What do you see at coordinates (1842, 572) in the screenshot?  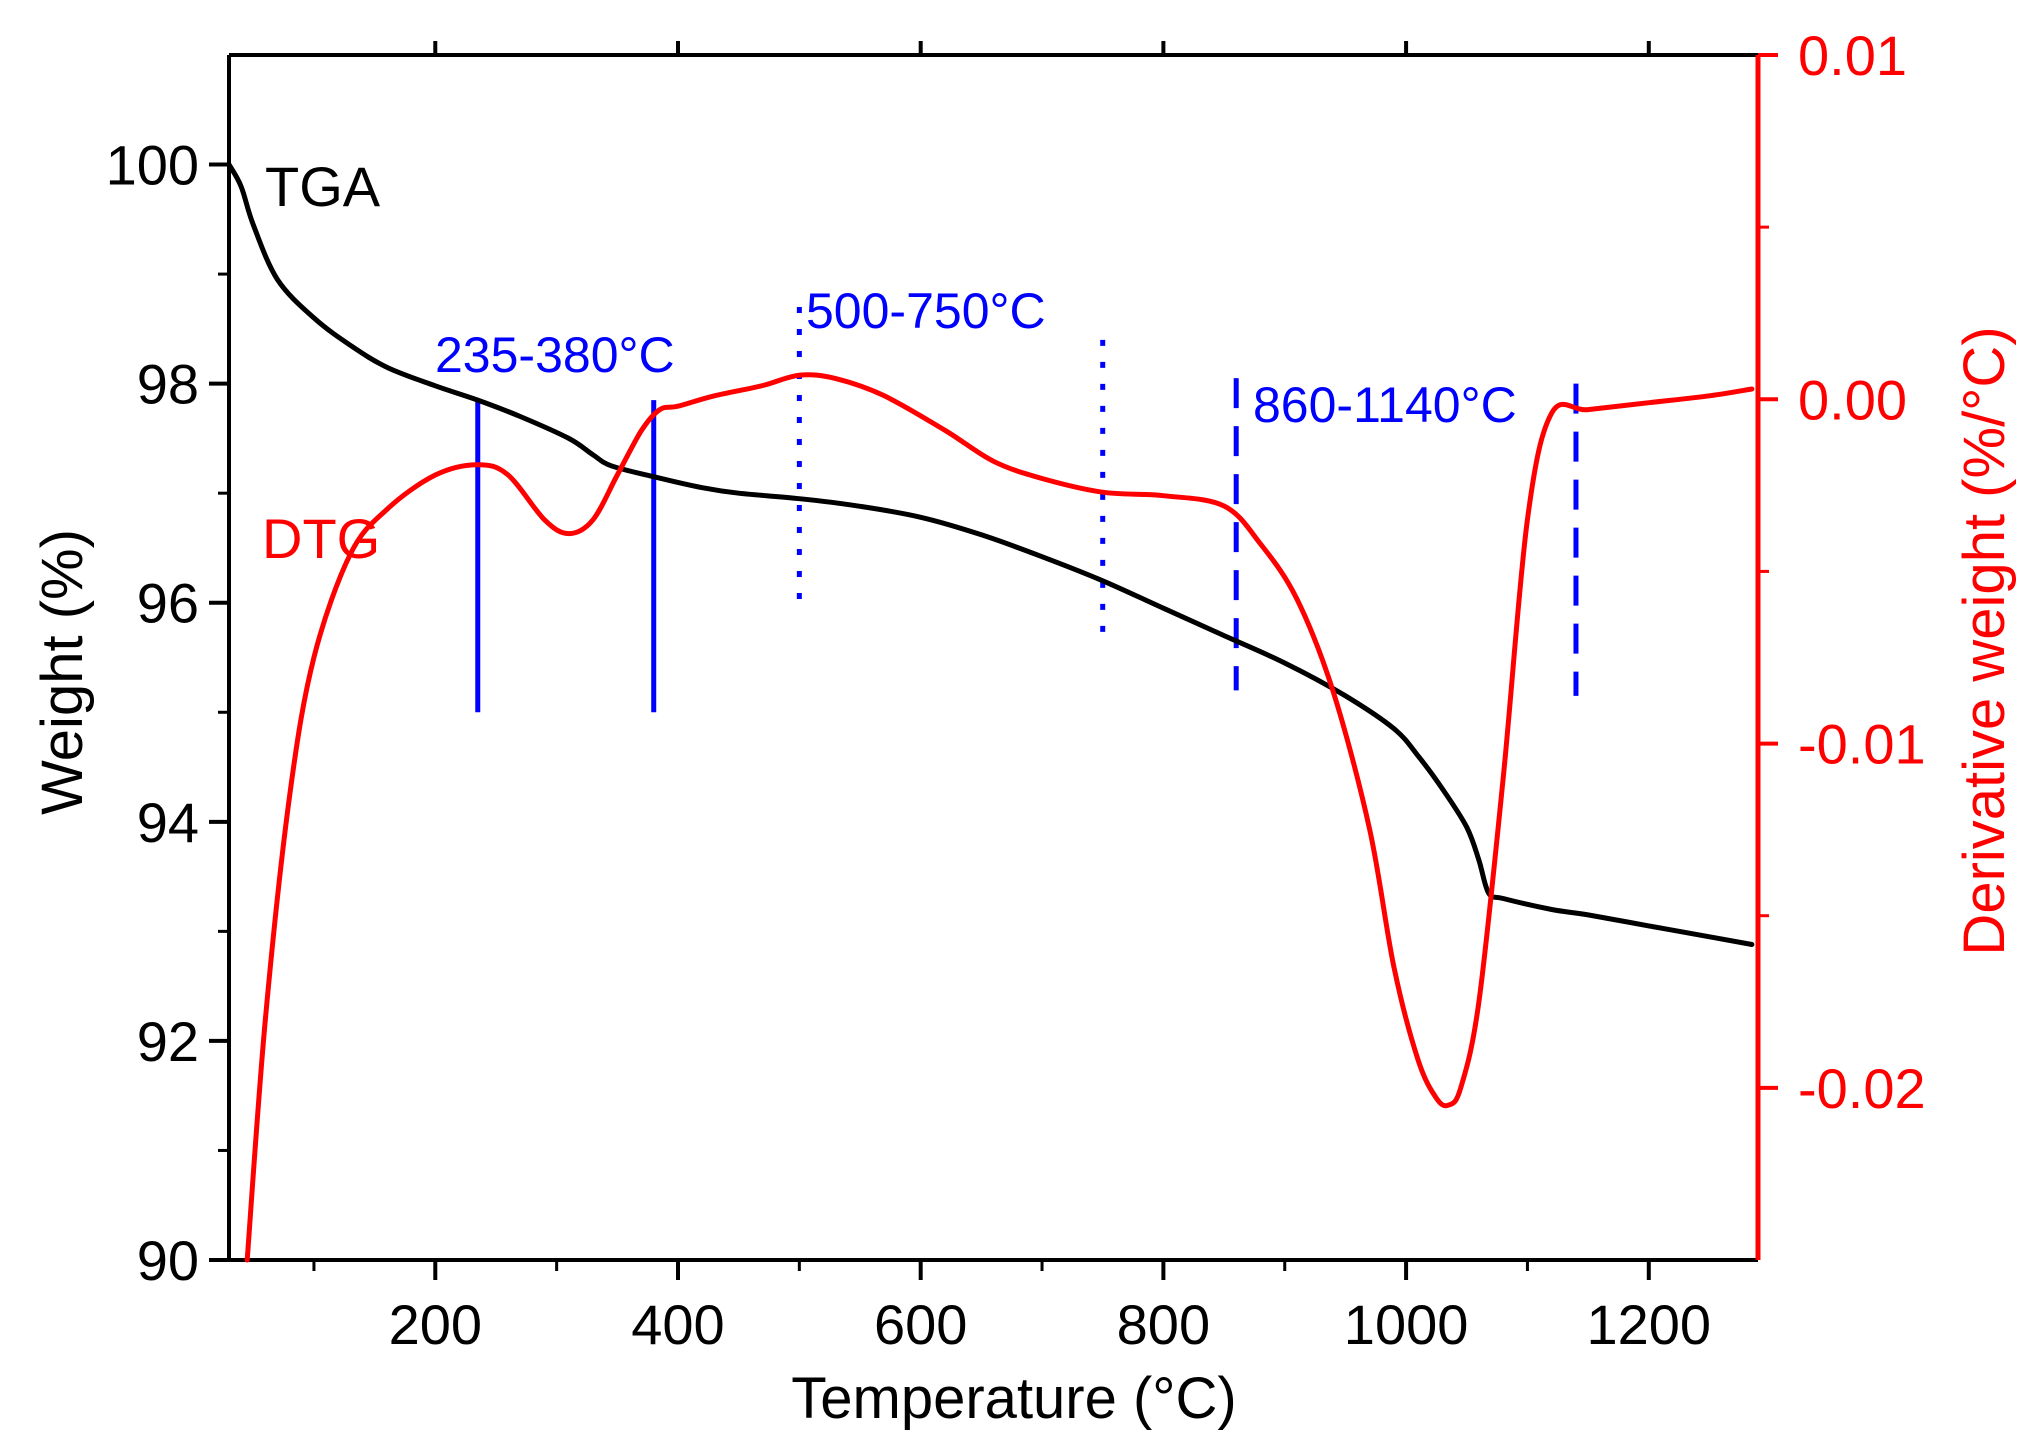 I see `right-y-axis-ticks: 0.01 0.00 -0.01 -0.02` at bounding box center [1842, 572].